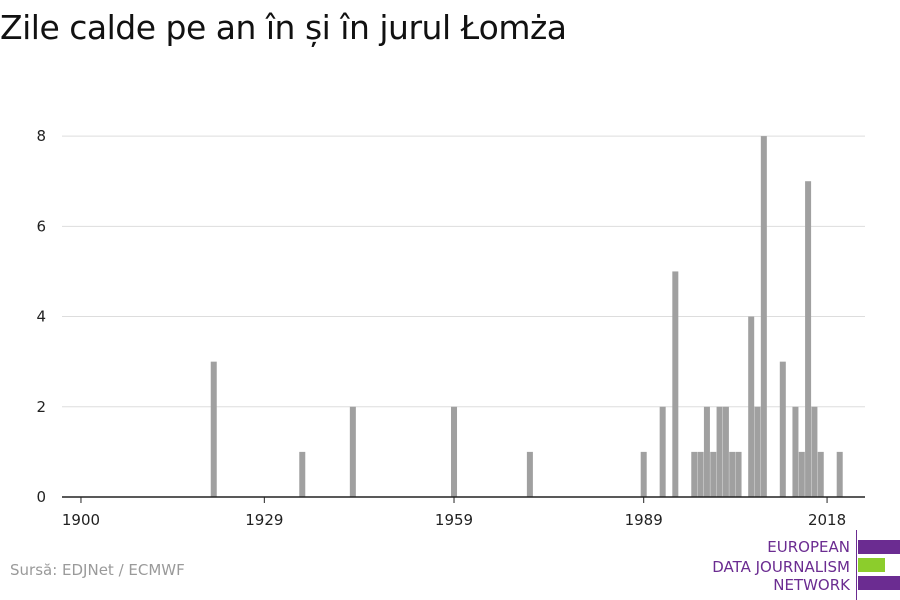 The height and width of the screenshot is (600, 900). Describe the element at coordinates (41, 497) in the screenshot. I see `y-tick-label: 0` at that location.